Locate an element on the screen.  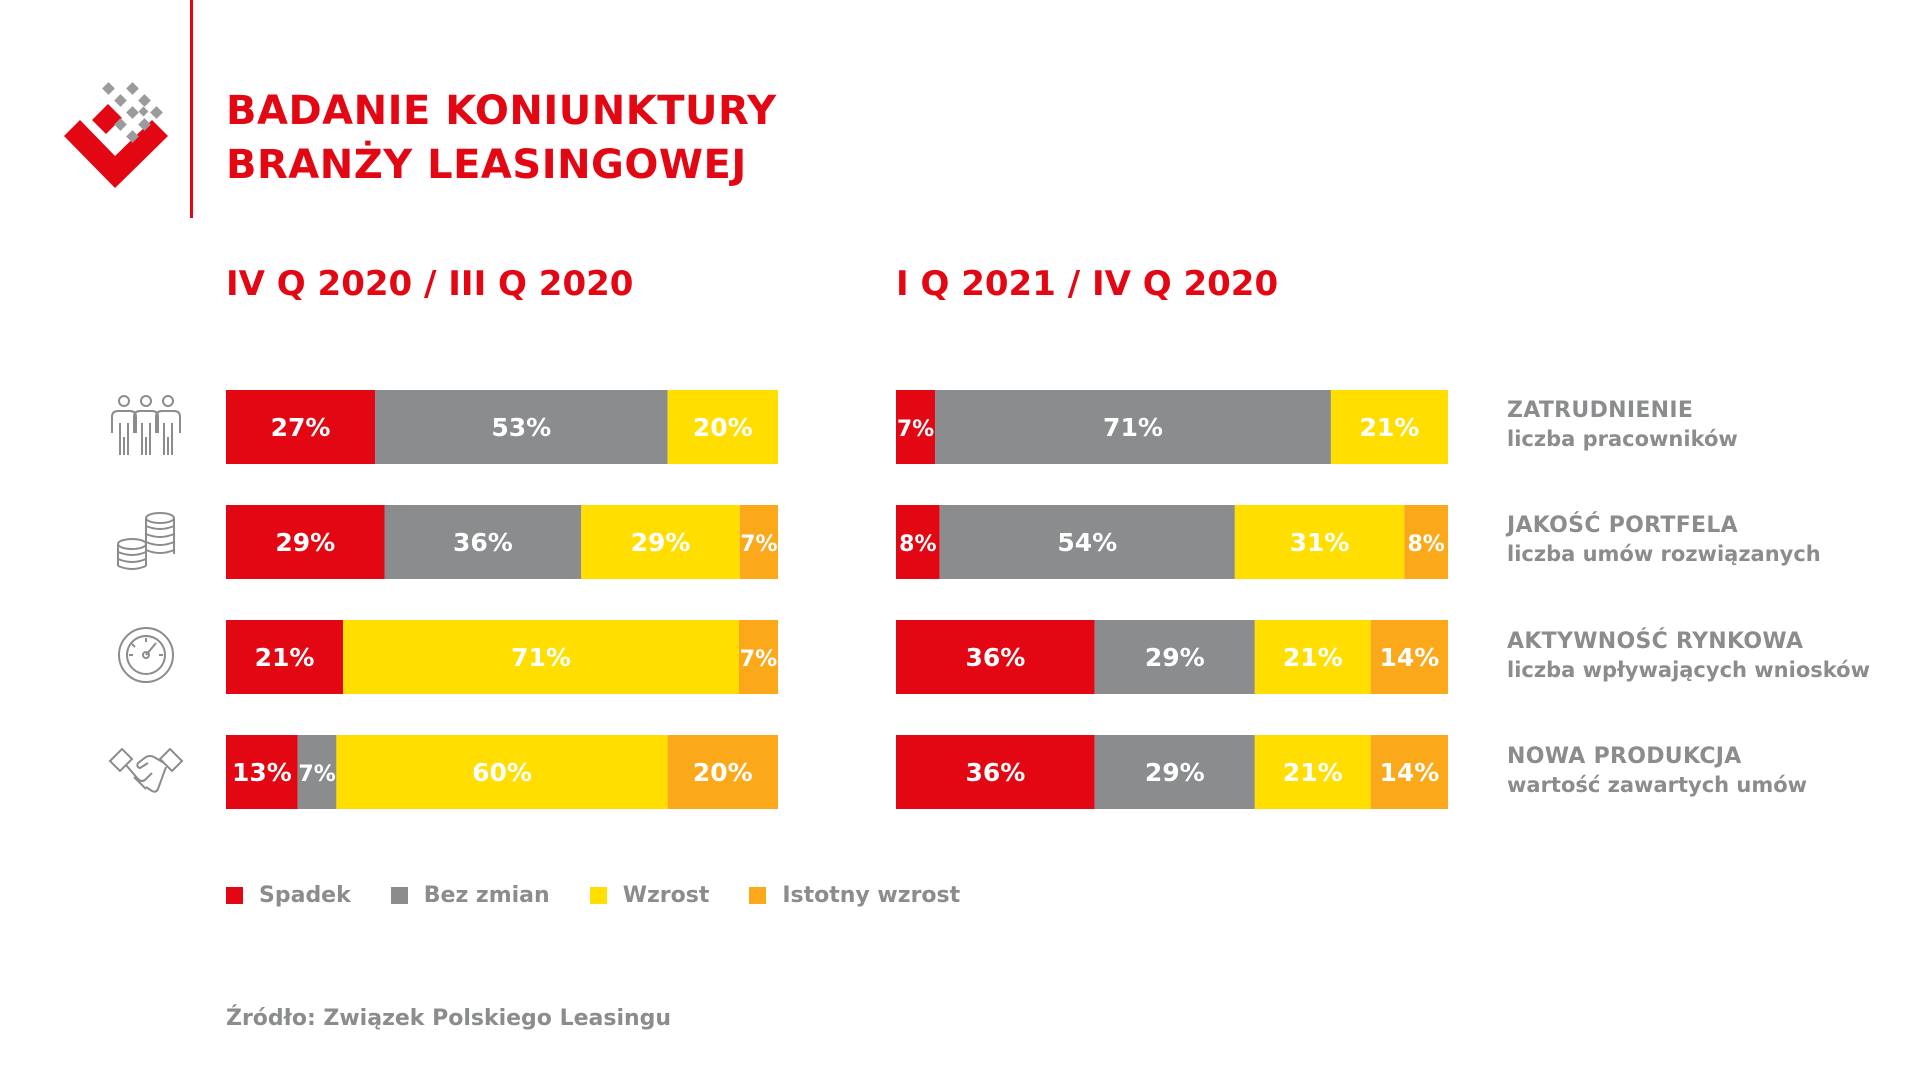
category-nowa-produkcja: NOWA PRODUKCJA wartość zawartych umów is located at coordinates (1657, 770).